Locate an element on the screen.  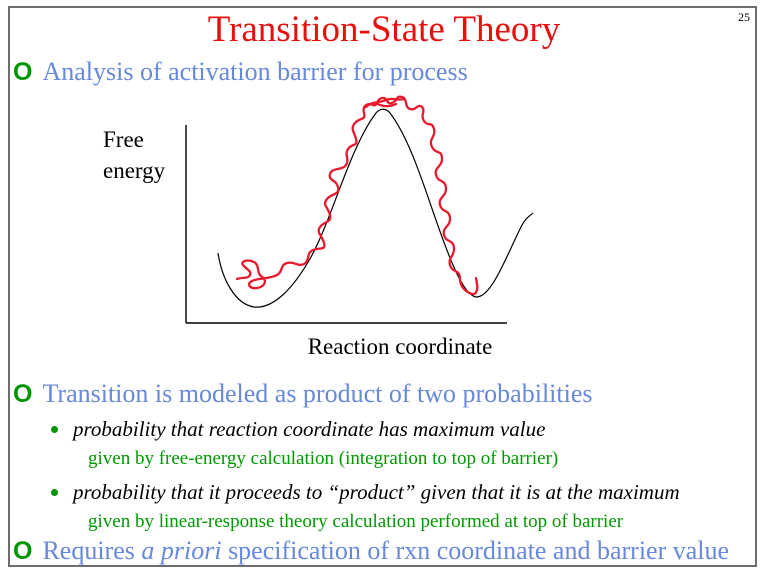
slide-title: Transition-State Theory is located at coordinates (384, 29).